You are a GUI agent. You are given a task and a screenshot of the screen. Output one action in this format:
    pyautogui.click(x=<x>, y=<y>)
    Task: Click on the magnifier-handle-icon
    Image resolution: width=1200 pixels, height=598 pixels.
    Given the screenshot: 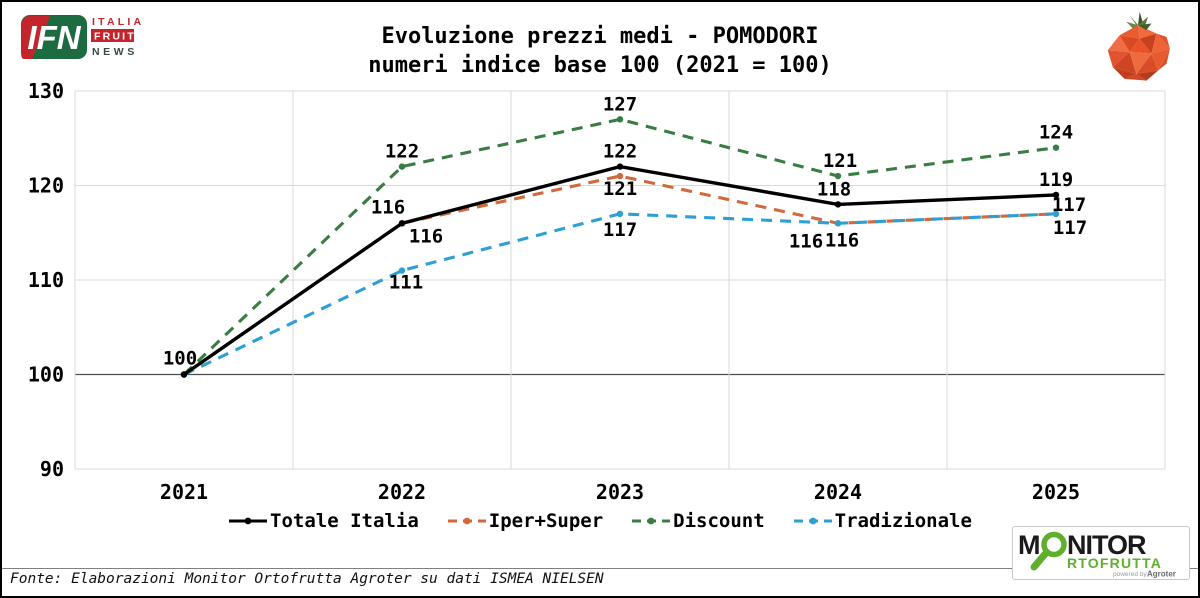 What is the action you would take?
    pyautogui.click(x=1040, y=560)
    